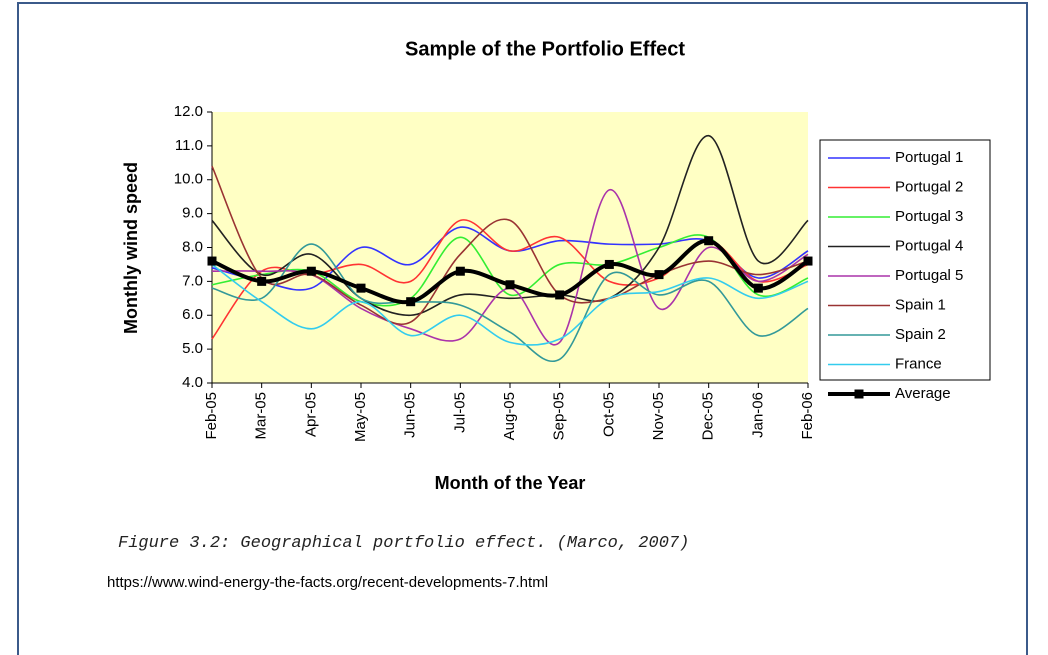 The width and height of the screenshot is (1048, 655). What do you see at coordinates (929, 275) in the screenshot?
I see `legend-label: Portugal 5` at bounding box center [929, 275].